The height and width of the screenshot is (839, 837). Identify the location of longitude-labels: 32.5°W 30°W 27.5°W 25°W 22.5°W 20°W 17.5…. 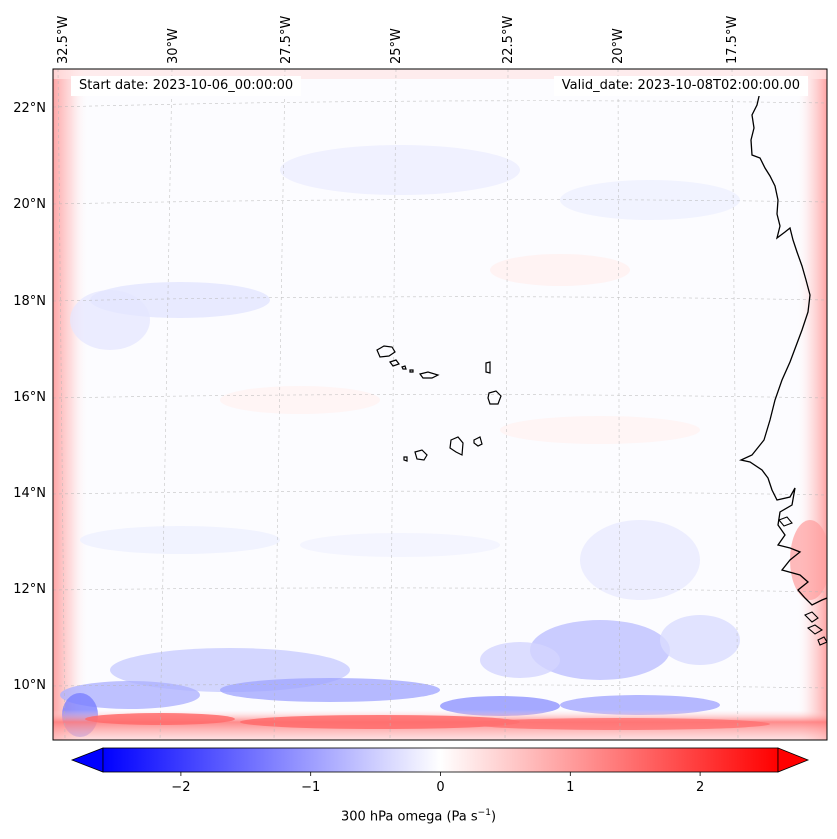
(398, 40).